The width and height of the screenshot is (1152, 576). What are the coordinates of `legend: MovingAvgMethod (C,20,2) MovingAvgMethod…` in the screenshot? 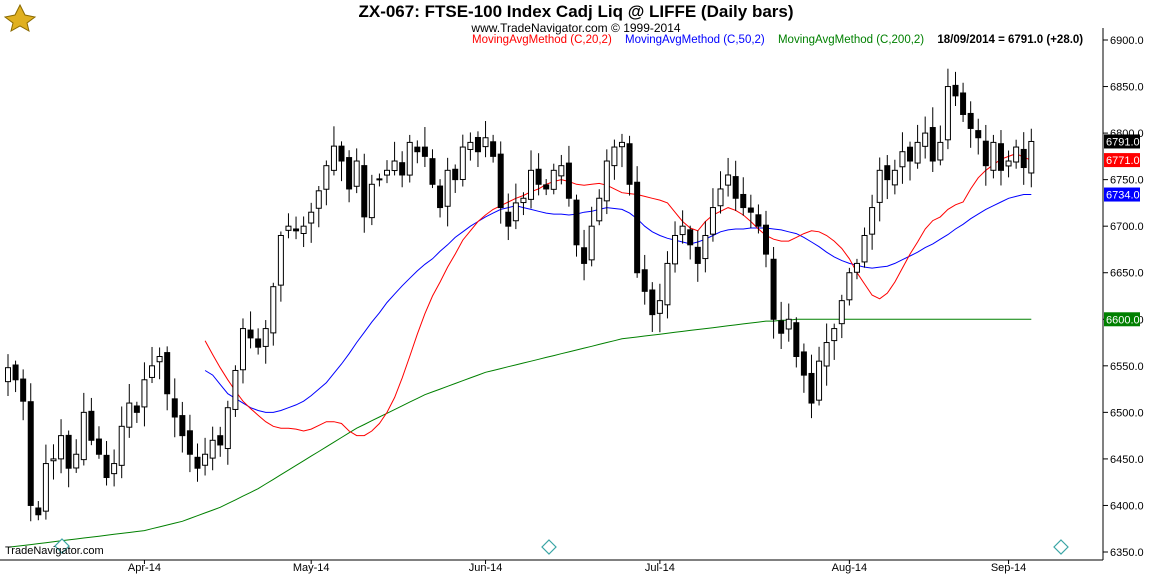 It's located at (782, 40).